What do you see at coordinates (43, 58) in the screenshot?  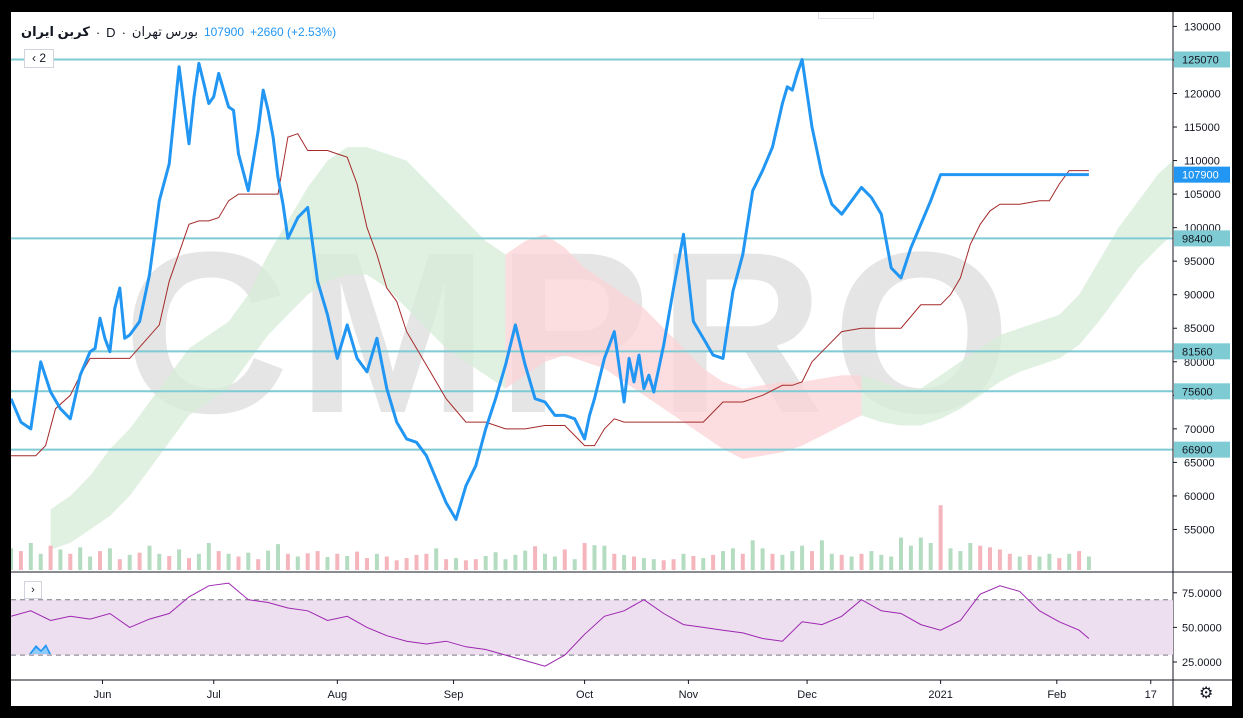 I see `indicators-count: 2` at bounding box center [43, 58].